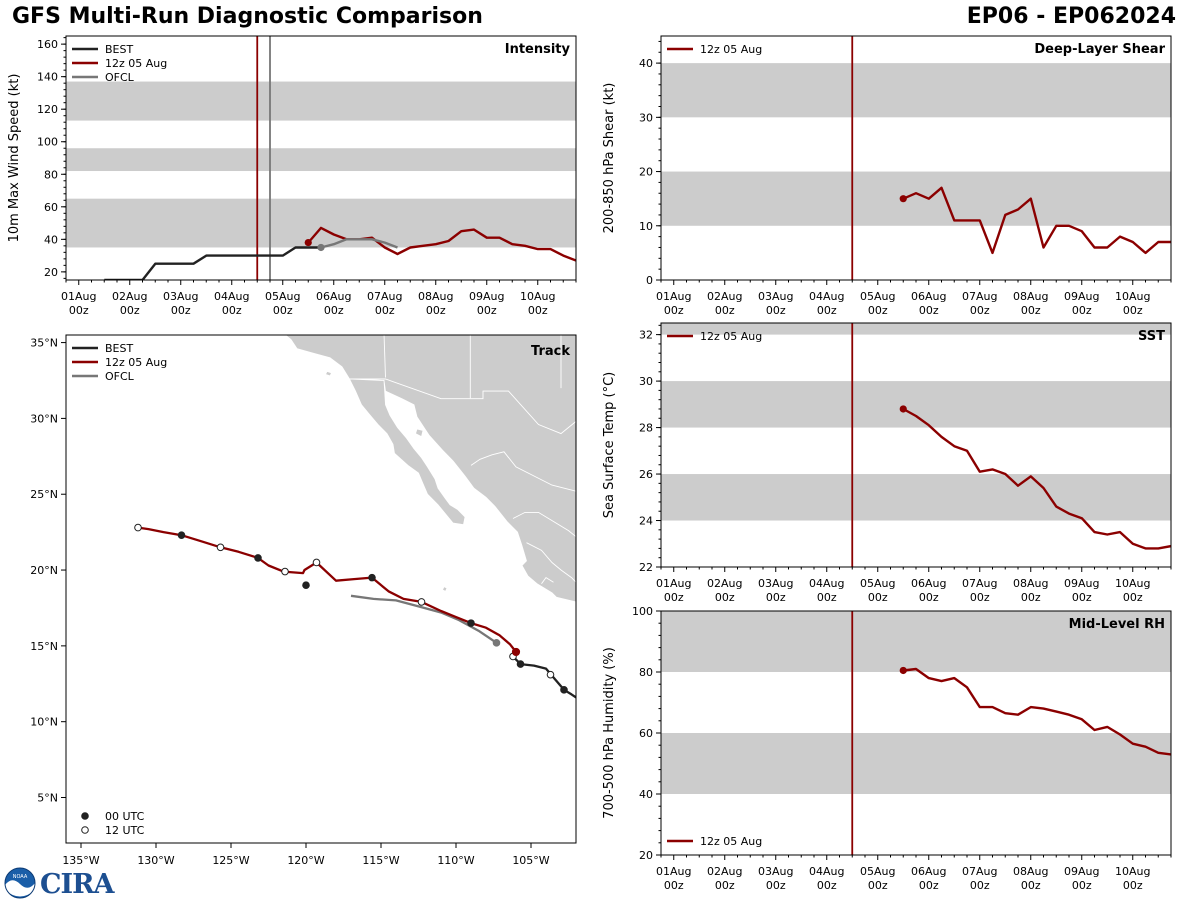 Image resolution: width=1200 pixels, height=900 pixels. I want to click on y-tick-label: 60, so click(646, 733).